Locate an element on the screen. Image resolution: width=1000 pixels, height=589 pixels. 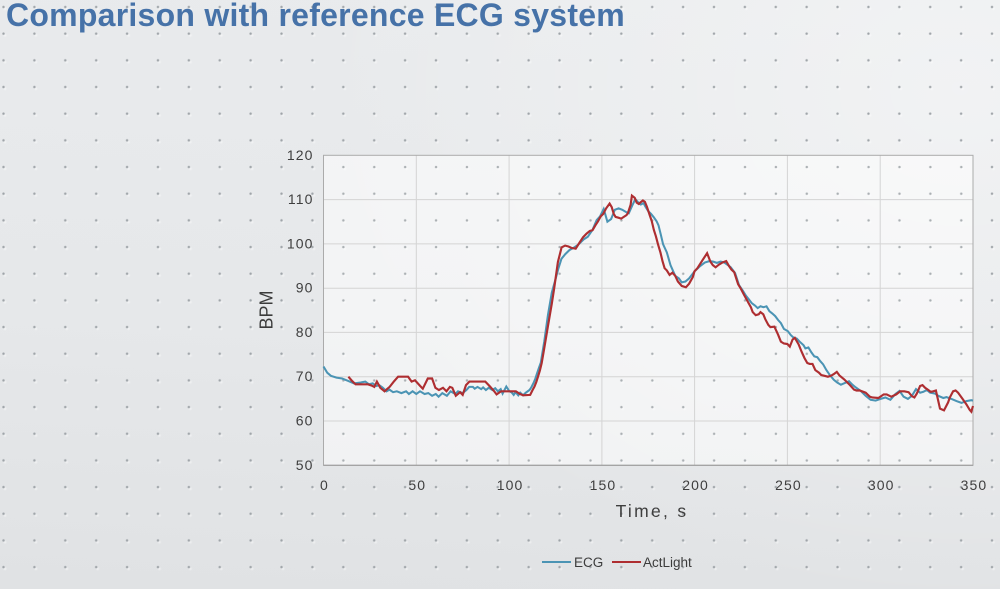
svg-text: 0 is located at coordinates (324, 485).